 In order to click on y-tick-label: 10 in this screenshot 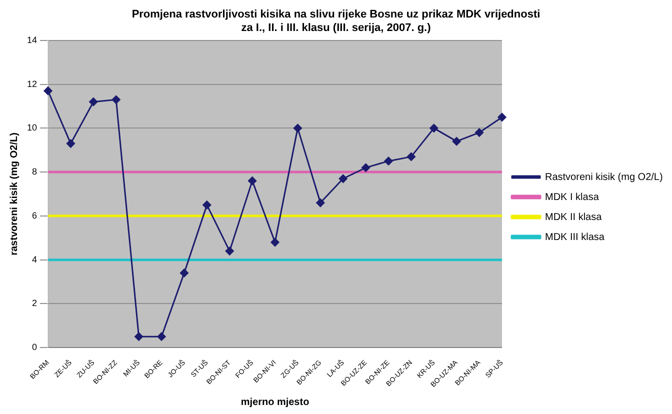, I will do `click(32, 127)`.